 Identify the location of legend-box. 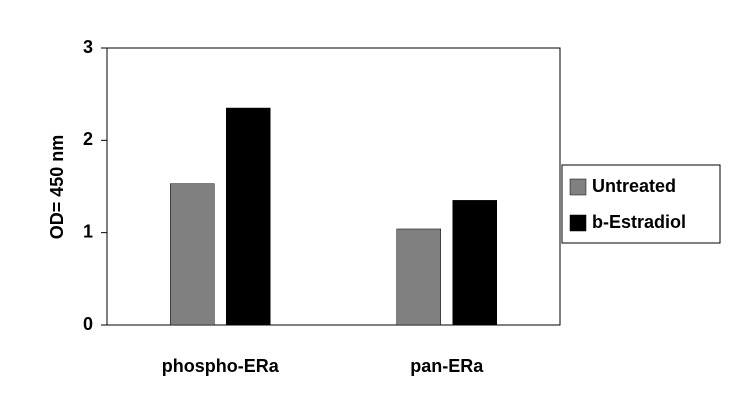
(641, 204).